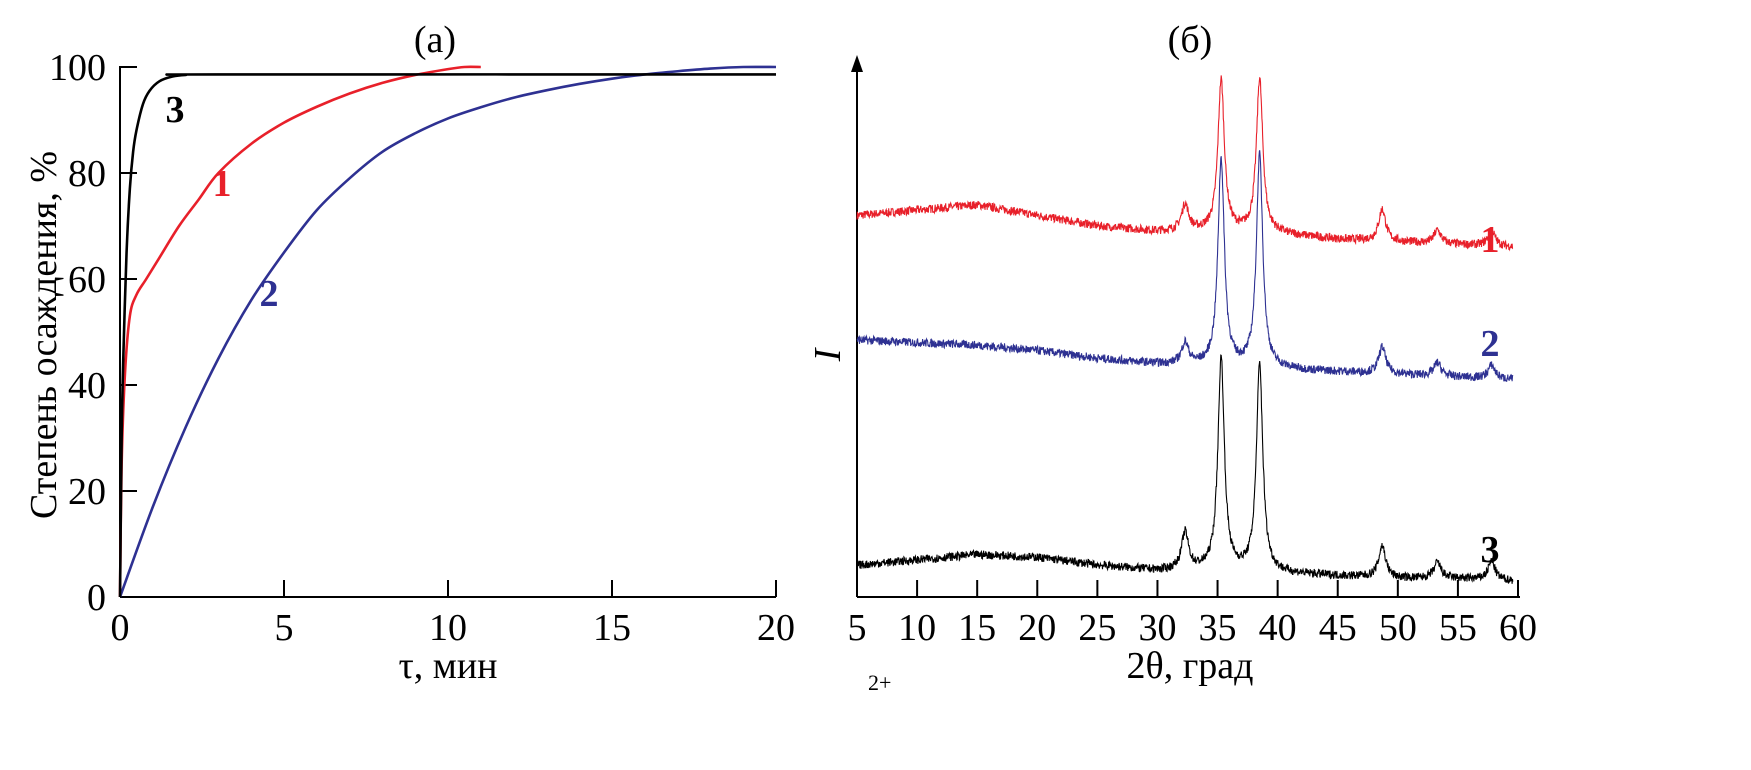 Image resolution: width=1751 pixels, height=770 pixels. Describe the element at coordinates (77, 68) in the screenshot. I see `y-tick-label: 100` at that location.